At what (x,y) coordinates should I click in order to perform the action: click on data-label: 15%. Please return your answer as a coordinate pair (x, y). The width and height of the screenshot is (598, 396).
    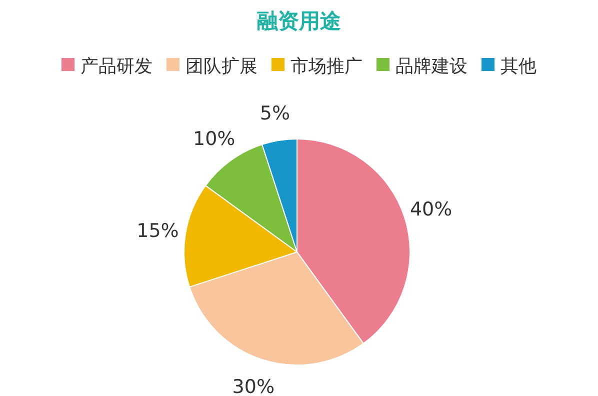
    Looking at the image, I should click on (157, 231).